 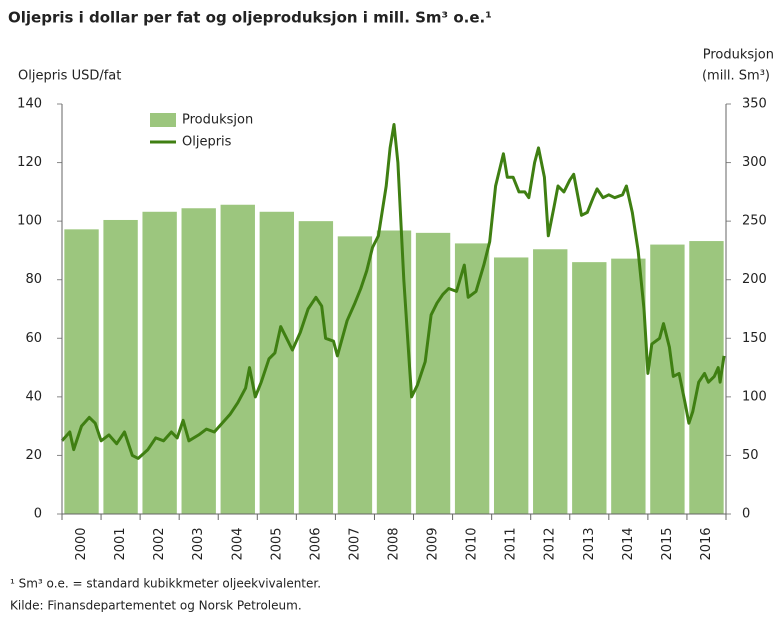 I want to click on x-tick-label: 2003, so click(x=198, y=543).